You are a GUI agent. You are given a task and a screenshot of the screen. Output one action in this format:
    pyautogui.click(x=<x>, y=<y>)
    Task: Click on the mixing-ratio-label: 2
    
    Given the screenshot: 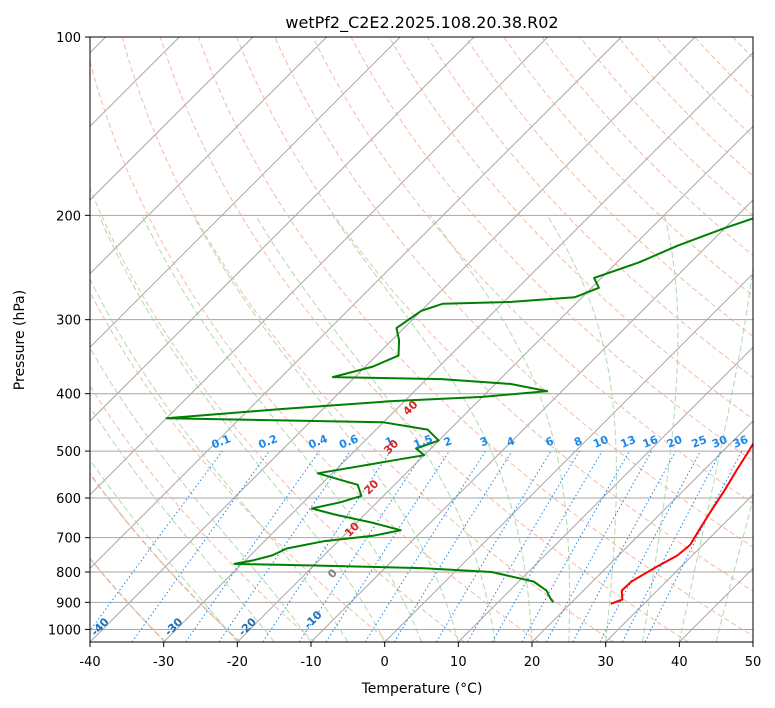 What is the action you would take?
    pyautogui.click(x=448, y=441)
    